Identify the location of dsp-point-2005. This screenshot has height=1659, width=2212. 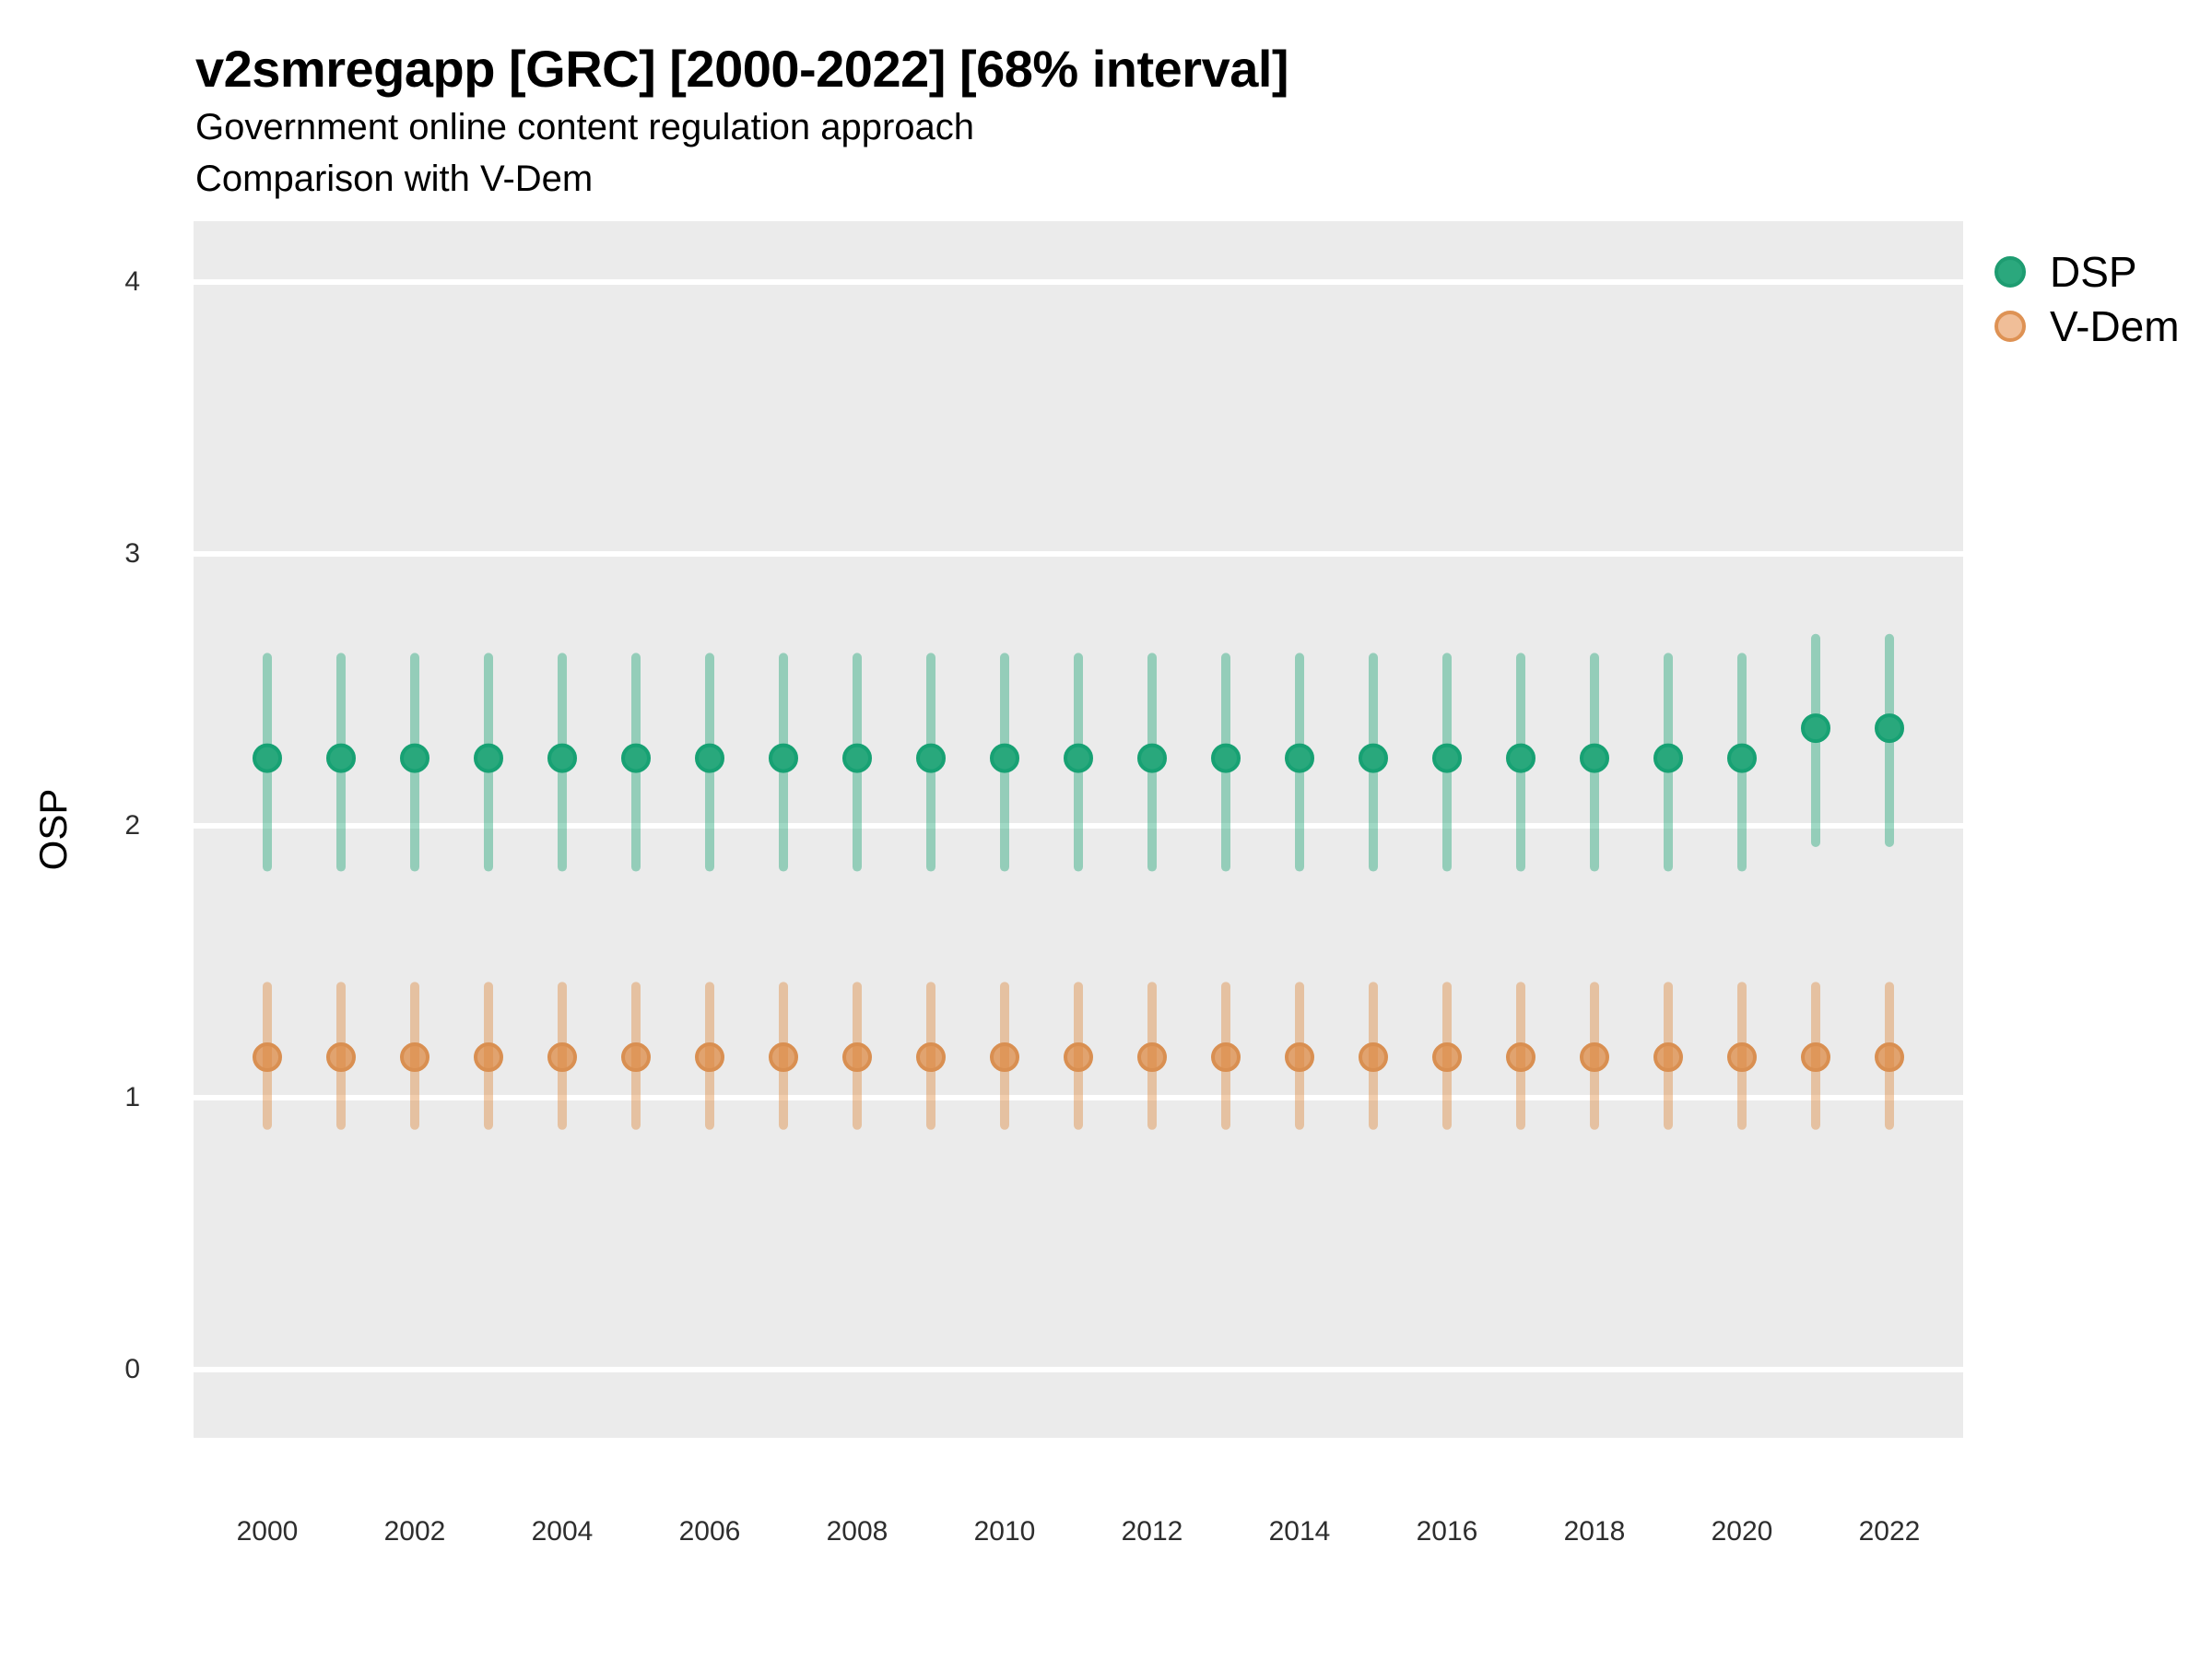
(636, 758).